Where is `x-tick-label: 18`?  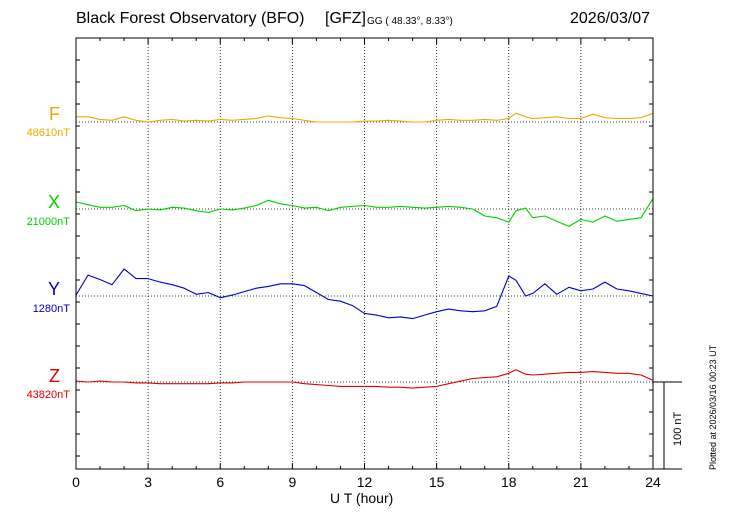
x-tick-label: 18 is located at coordinates (509, 482).